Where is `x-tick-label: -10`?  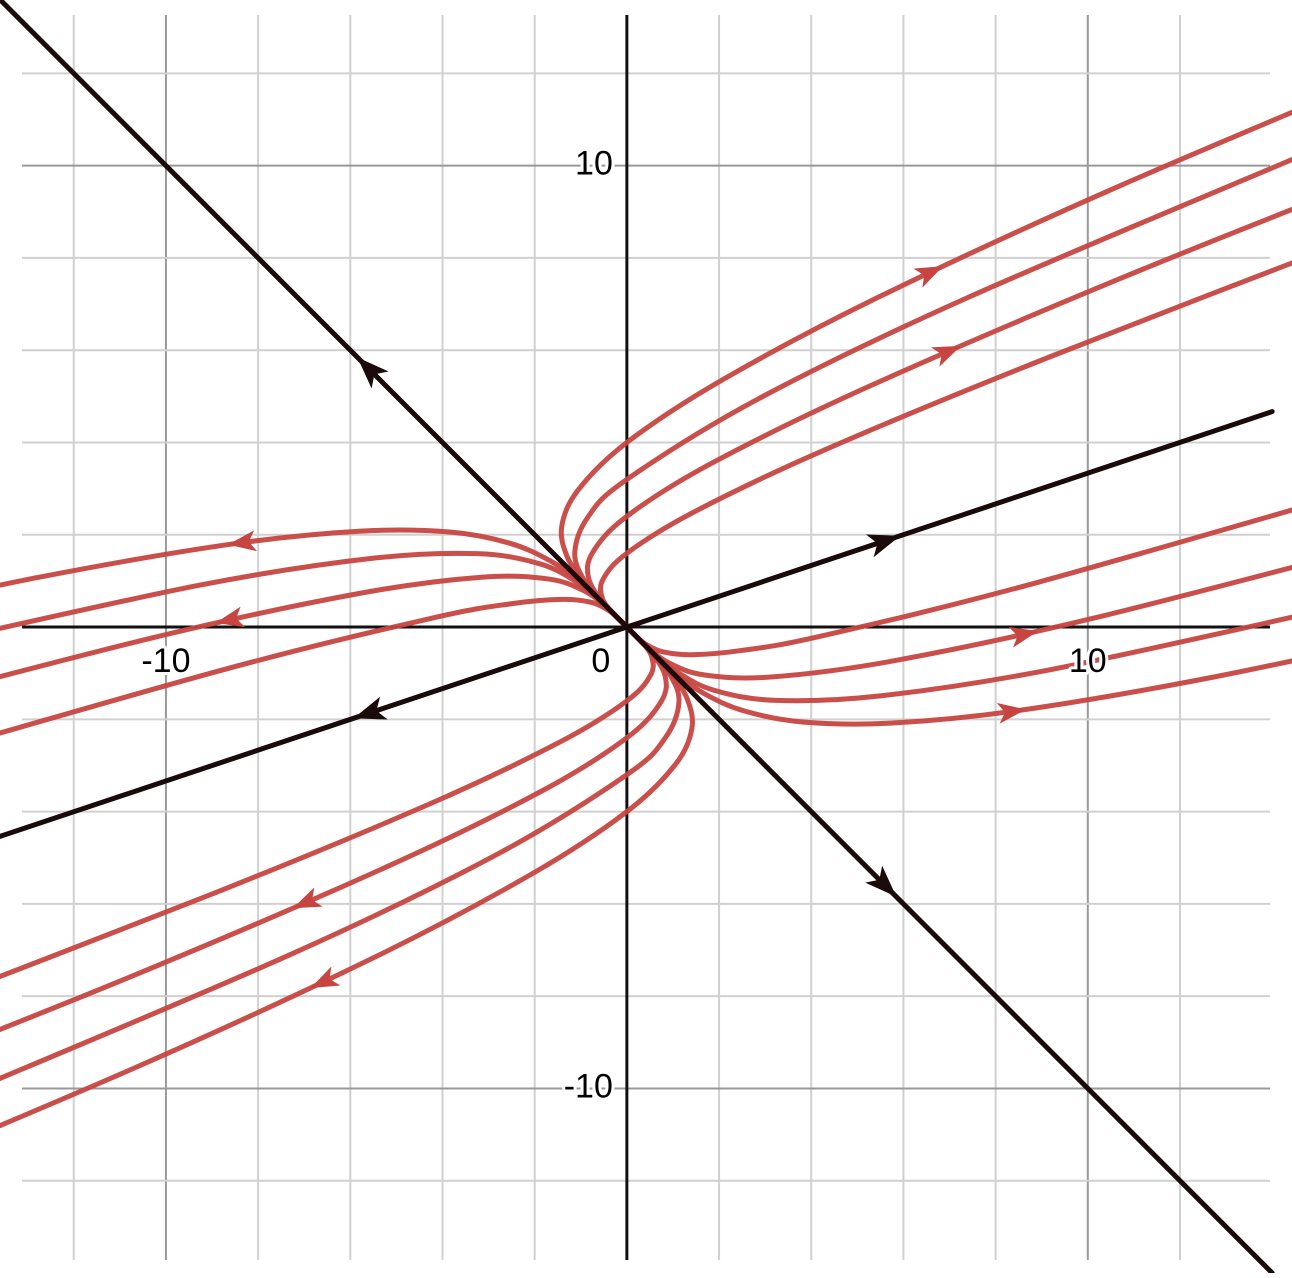 x-tick-label: -10 is located at coordinates (165, 661).